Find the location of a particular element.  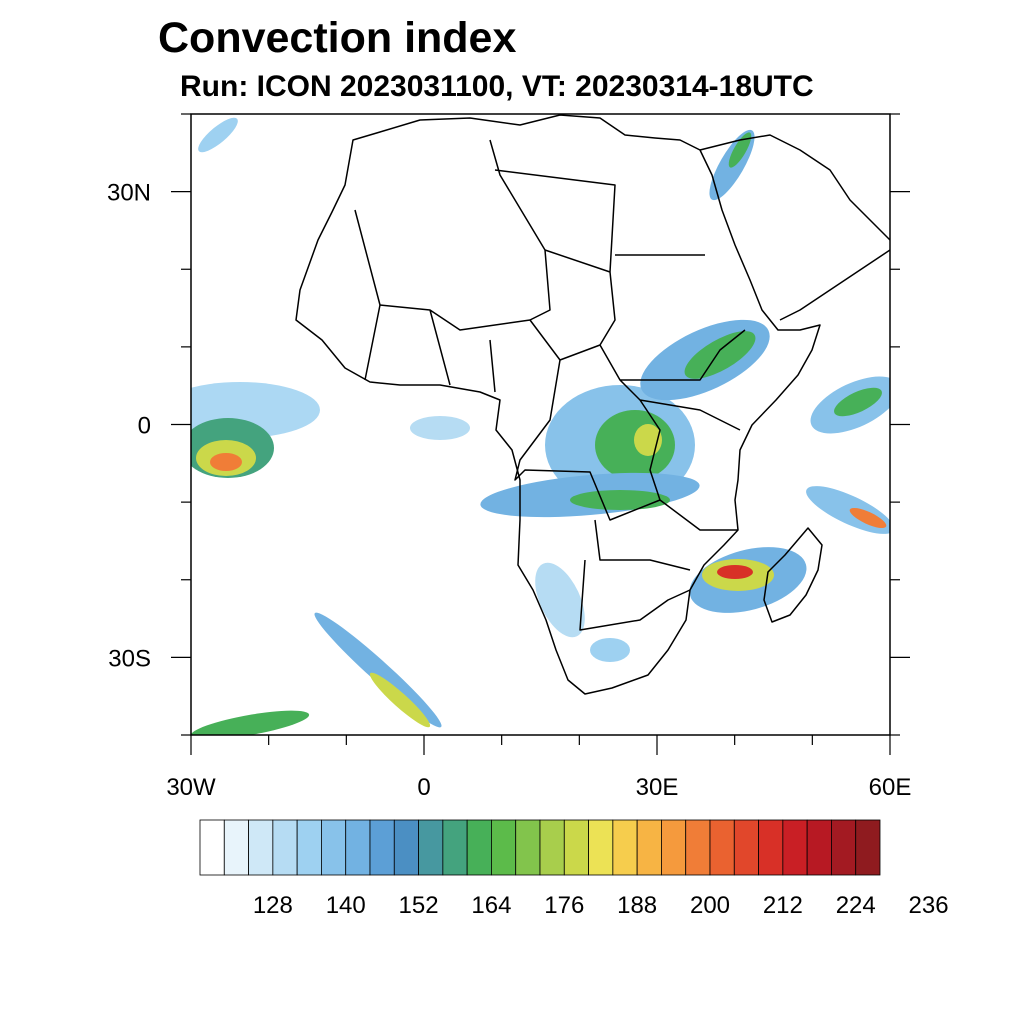

colorbar-label: 212 is located at coordinates (783, 905).